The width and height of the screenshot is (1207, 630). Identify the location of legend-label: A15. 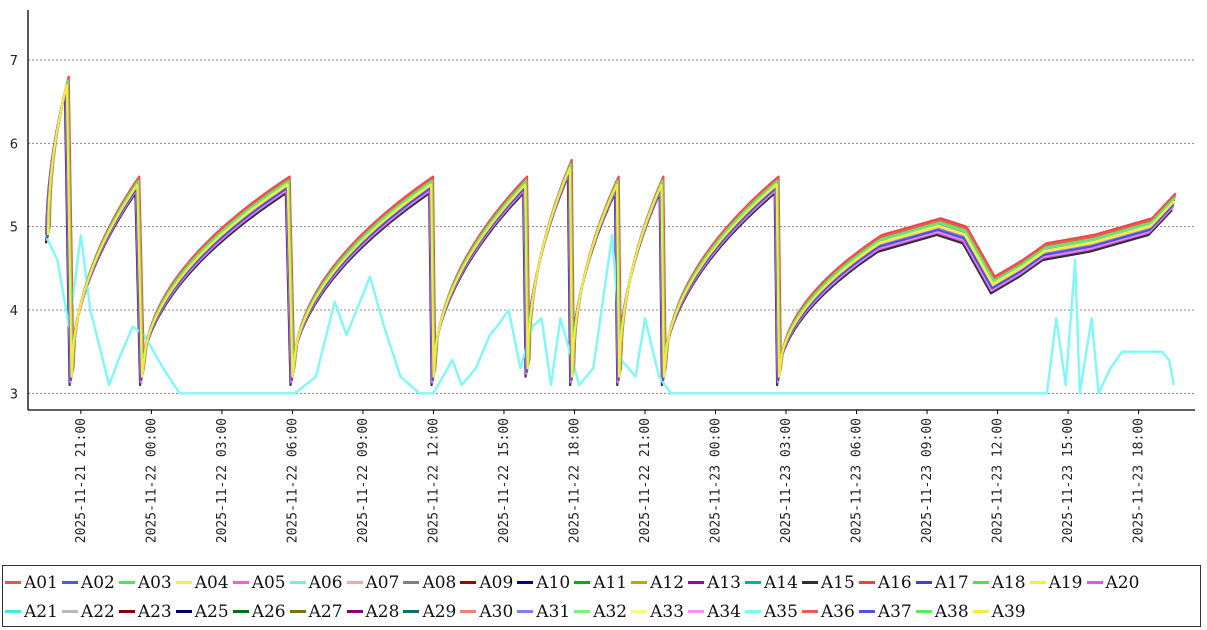
(837, 582).